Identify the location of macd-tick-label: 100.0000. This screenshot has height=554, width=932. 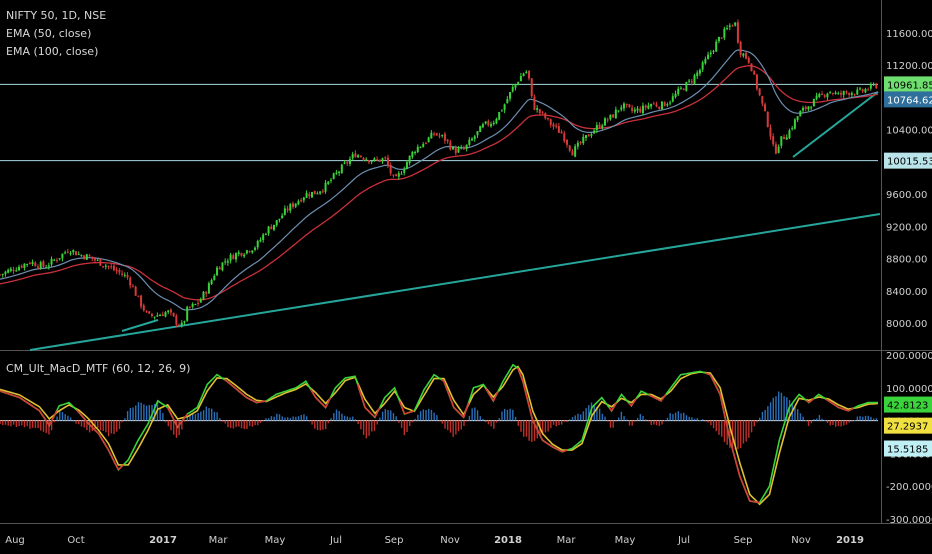
(909, 389).